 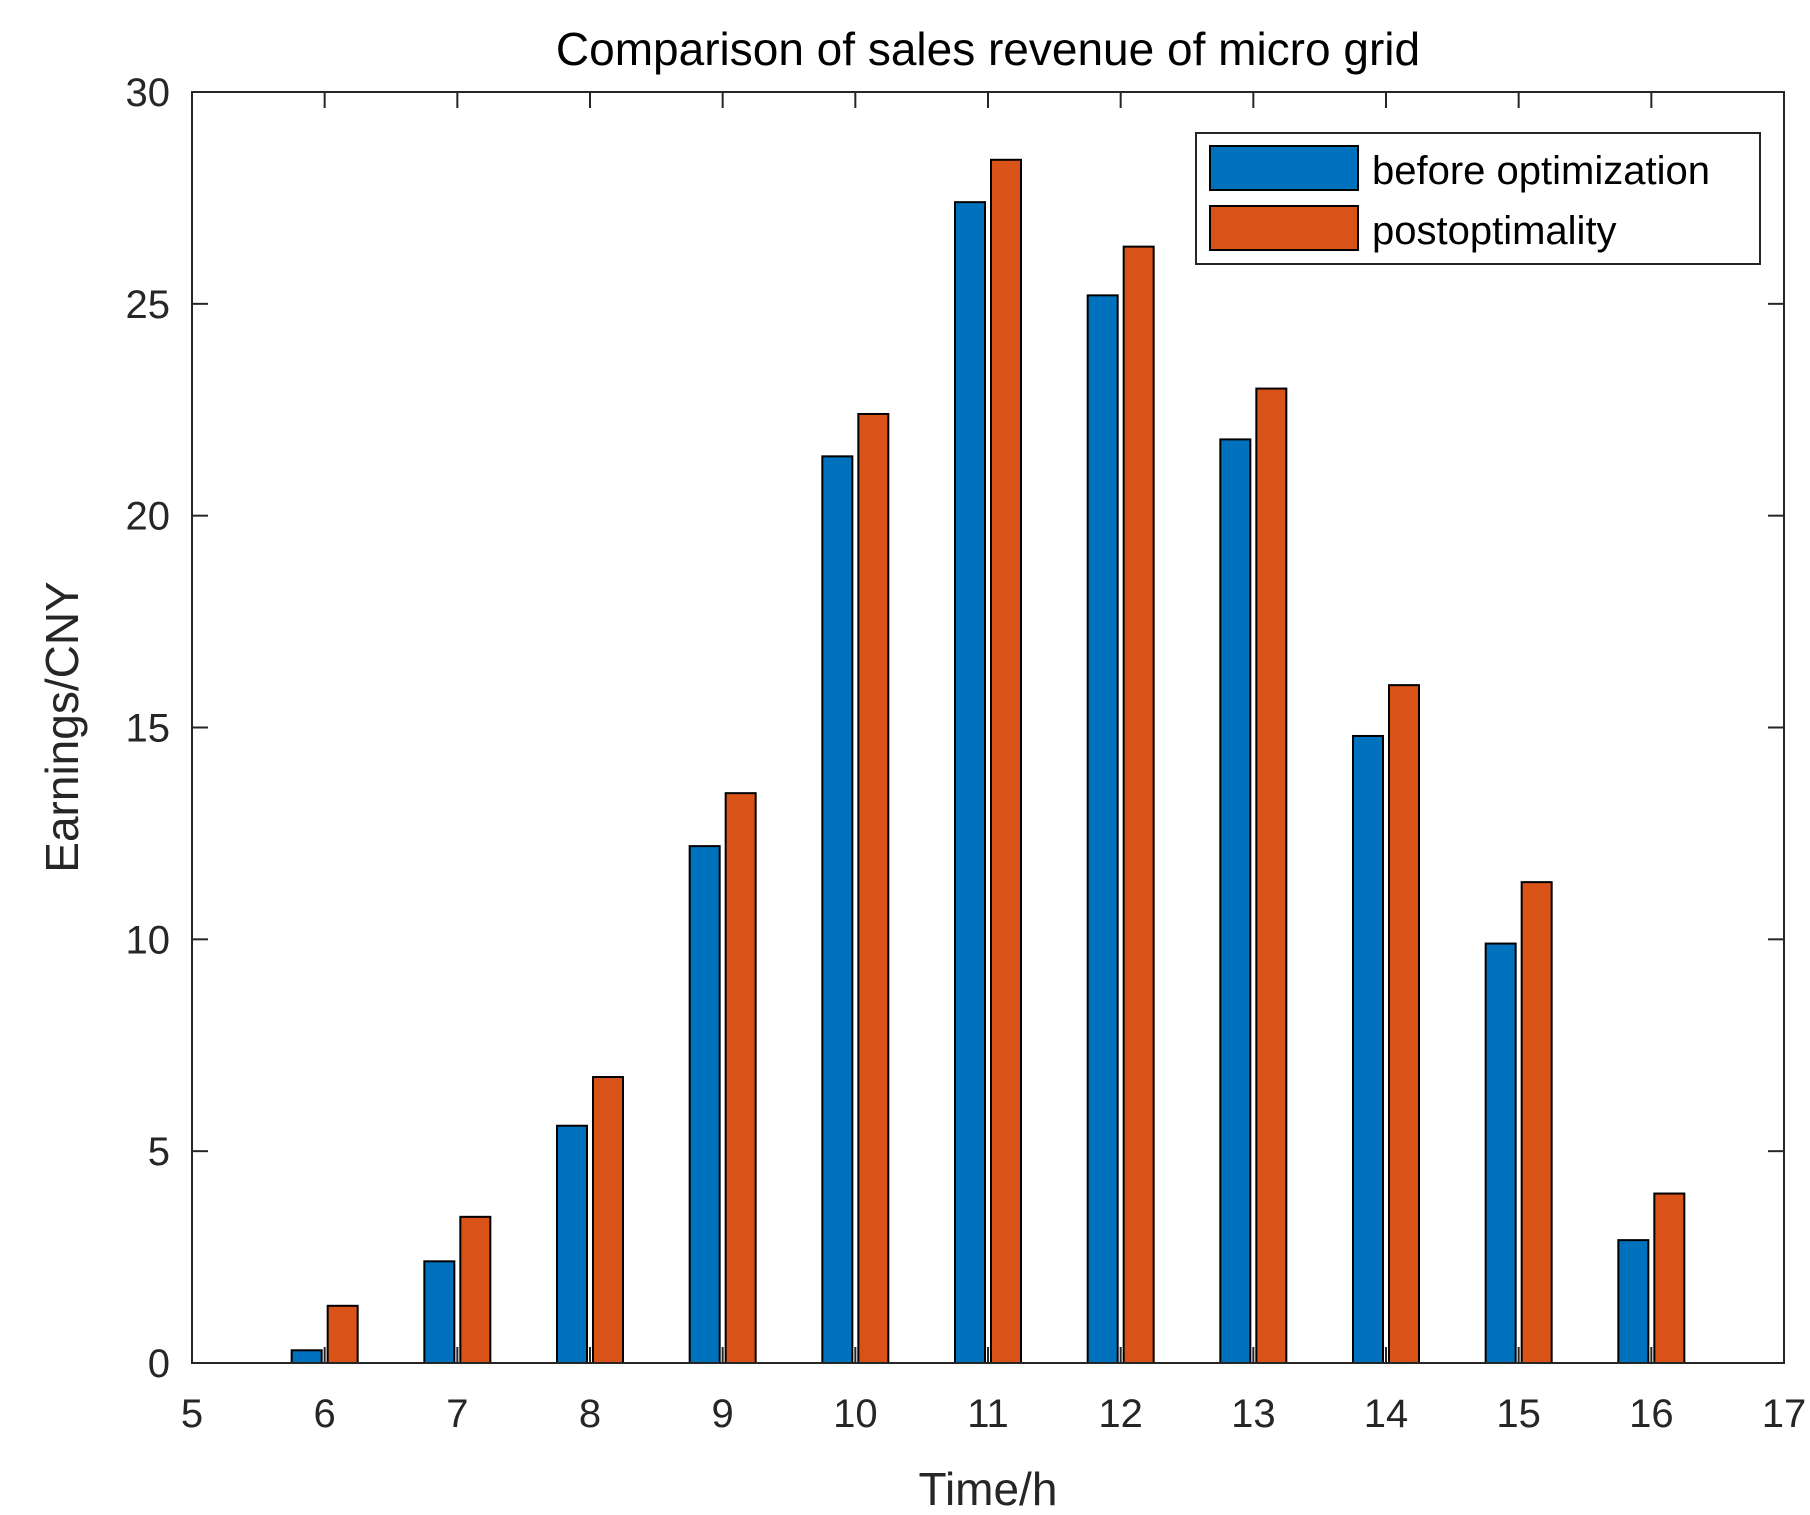 I want to click on x-tick-label-16: 16, so click(x=1651, y=1414).